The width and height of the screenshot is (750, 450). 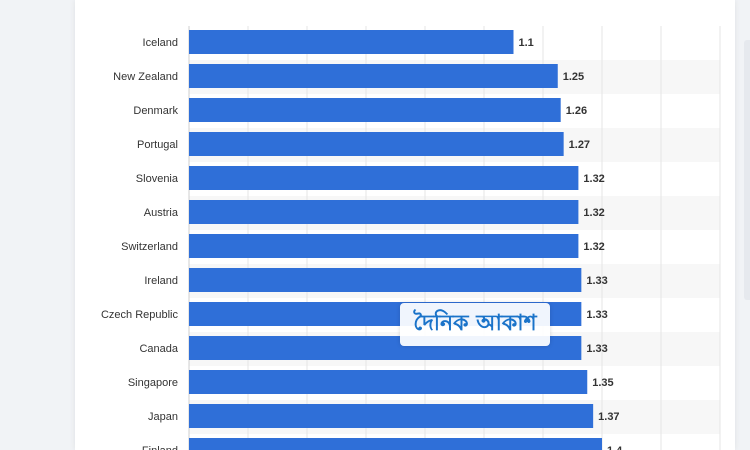 I want to click on category-label: Finland, so click(x=160, y=447).